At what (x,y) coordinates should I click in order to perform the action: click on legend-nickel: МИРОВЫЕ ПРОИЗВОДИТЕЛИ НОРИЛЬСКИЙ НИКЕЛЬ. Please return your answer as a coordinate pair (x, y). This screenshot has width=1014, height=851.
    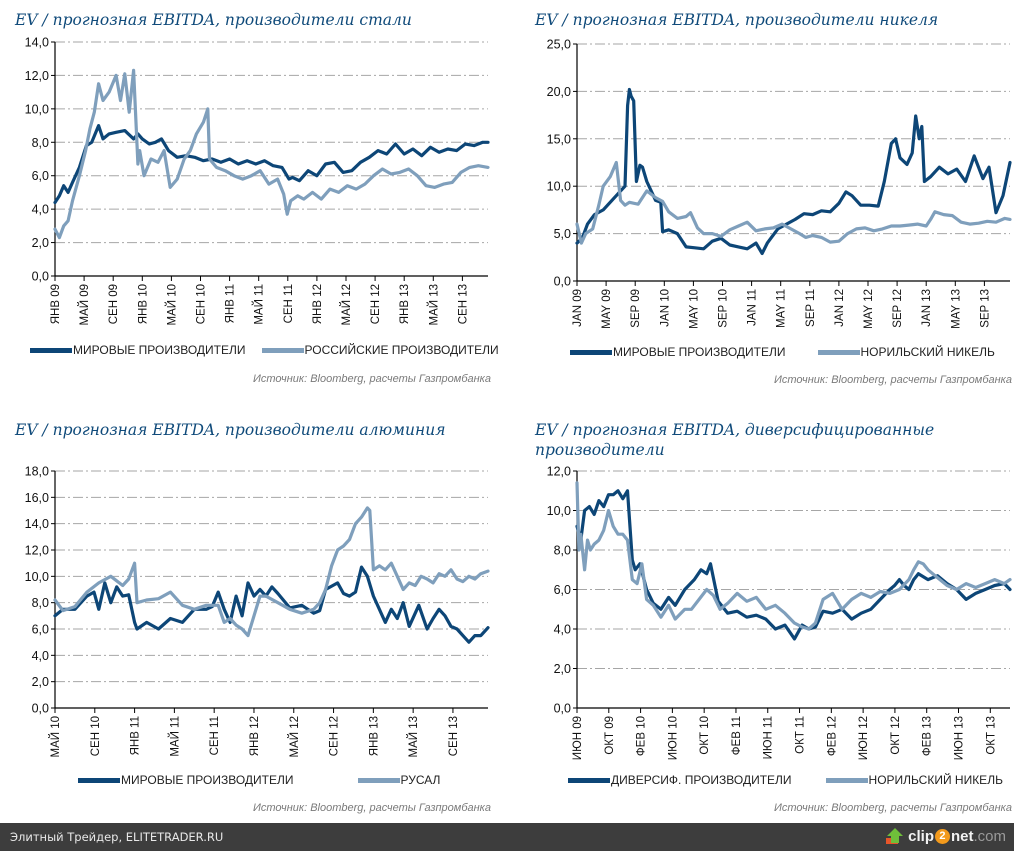
    Looking at the image, I should click on (782, 352).